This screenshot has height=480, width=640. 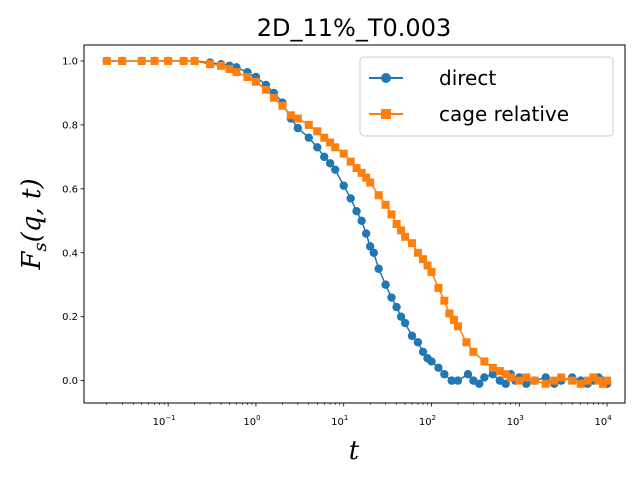 What do you see at coordinates (504, 114) in the screenshot?
I see `legend-label: cage relative` at bounding box center [504, 114].